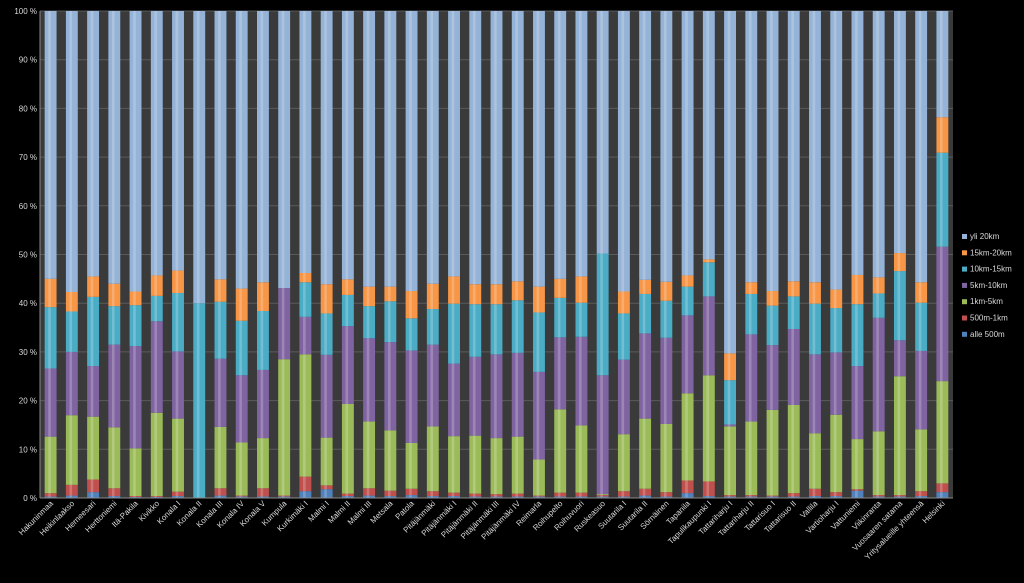 The image size is (1024, 583). Describe the element at coordinates (991, 252) in the screenshot. I see `legend-label: 15km-20km` at that location.